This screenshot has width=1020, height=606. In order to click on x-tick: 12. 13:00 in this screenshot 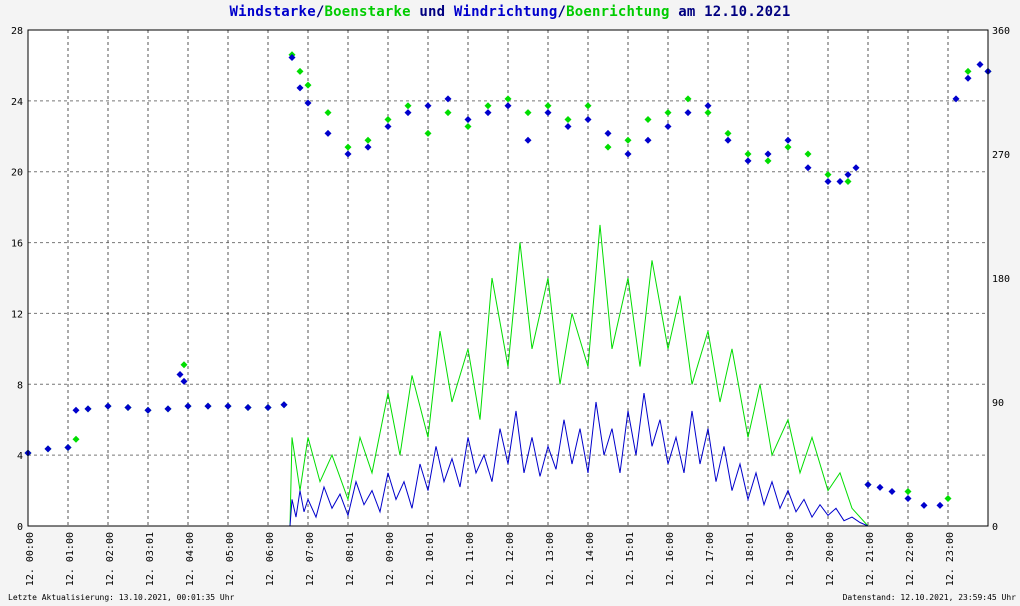, I will do `click(550, 559)`.